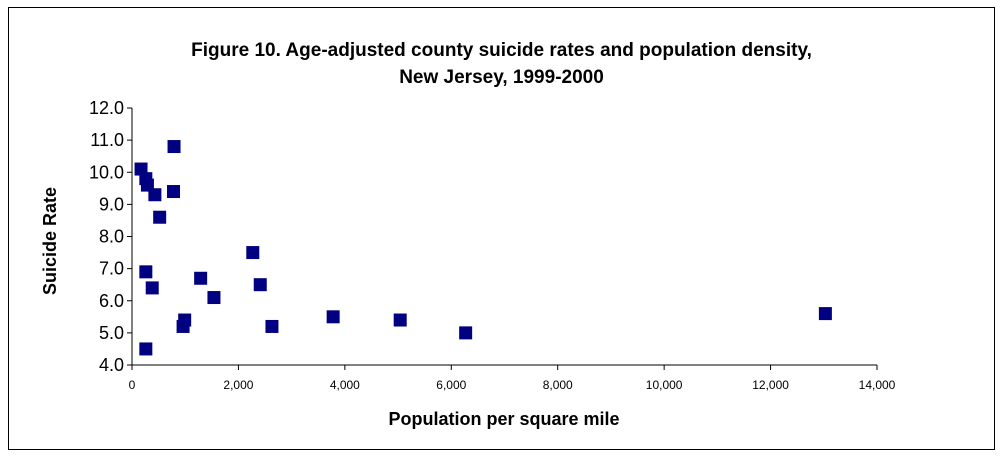  Describe the element at coordinates (451, 385) in the screenshot. I see `x-tick-label: 6,000` at that location.